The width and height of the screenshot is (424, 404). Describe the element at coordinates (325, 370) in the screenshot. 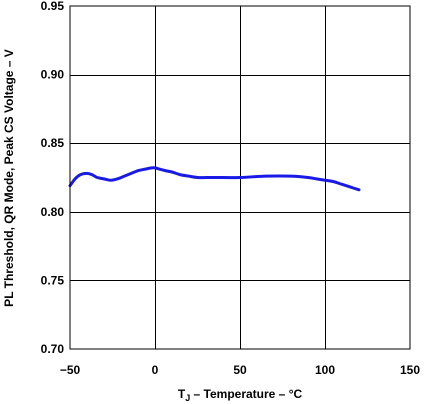

I see `x-tick-label: 100` at that location.